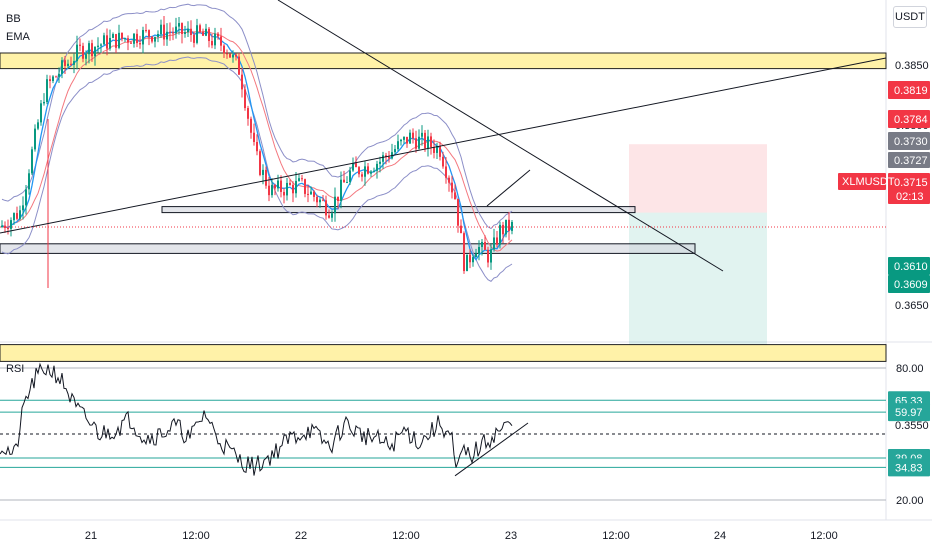 The height and width of the screenshot is (550, 932). I want to click on time-tick-label: 12:00, so click(824, 536).